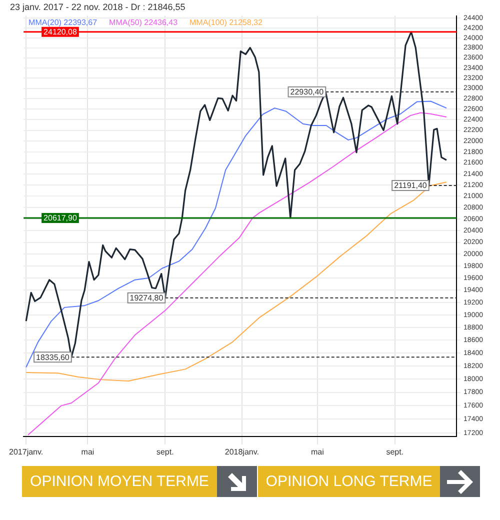 Image resolution: width=500 pixels, height=520 pixels. What do you see at coordinates (349, 481) in the screenshot?
I see `text: OPINION LONG TERME` at bounding box center [349, 481].